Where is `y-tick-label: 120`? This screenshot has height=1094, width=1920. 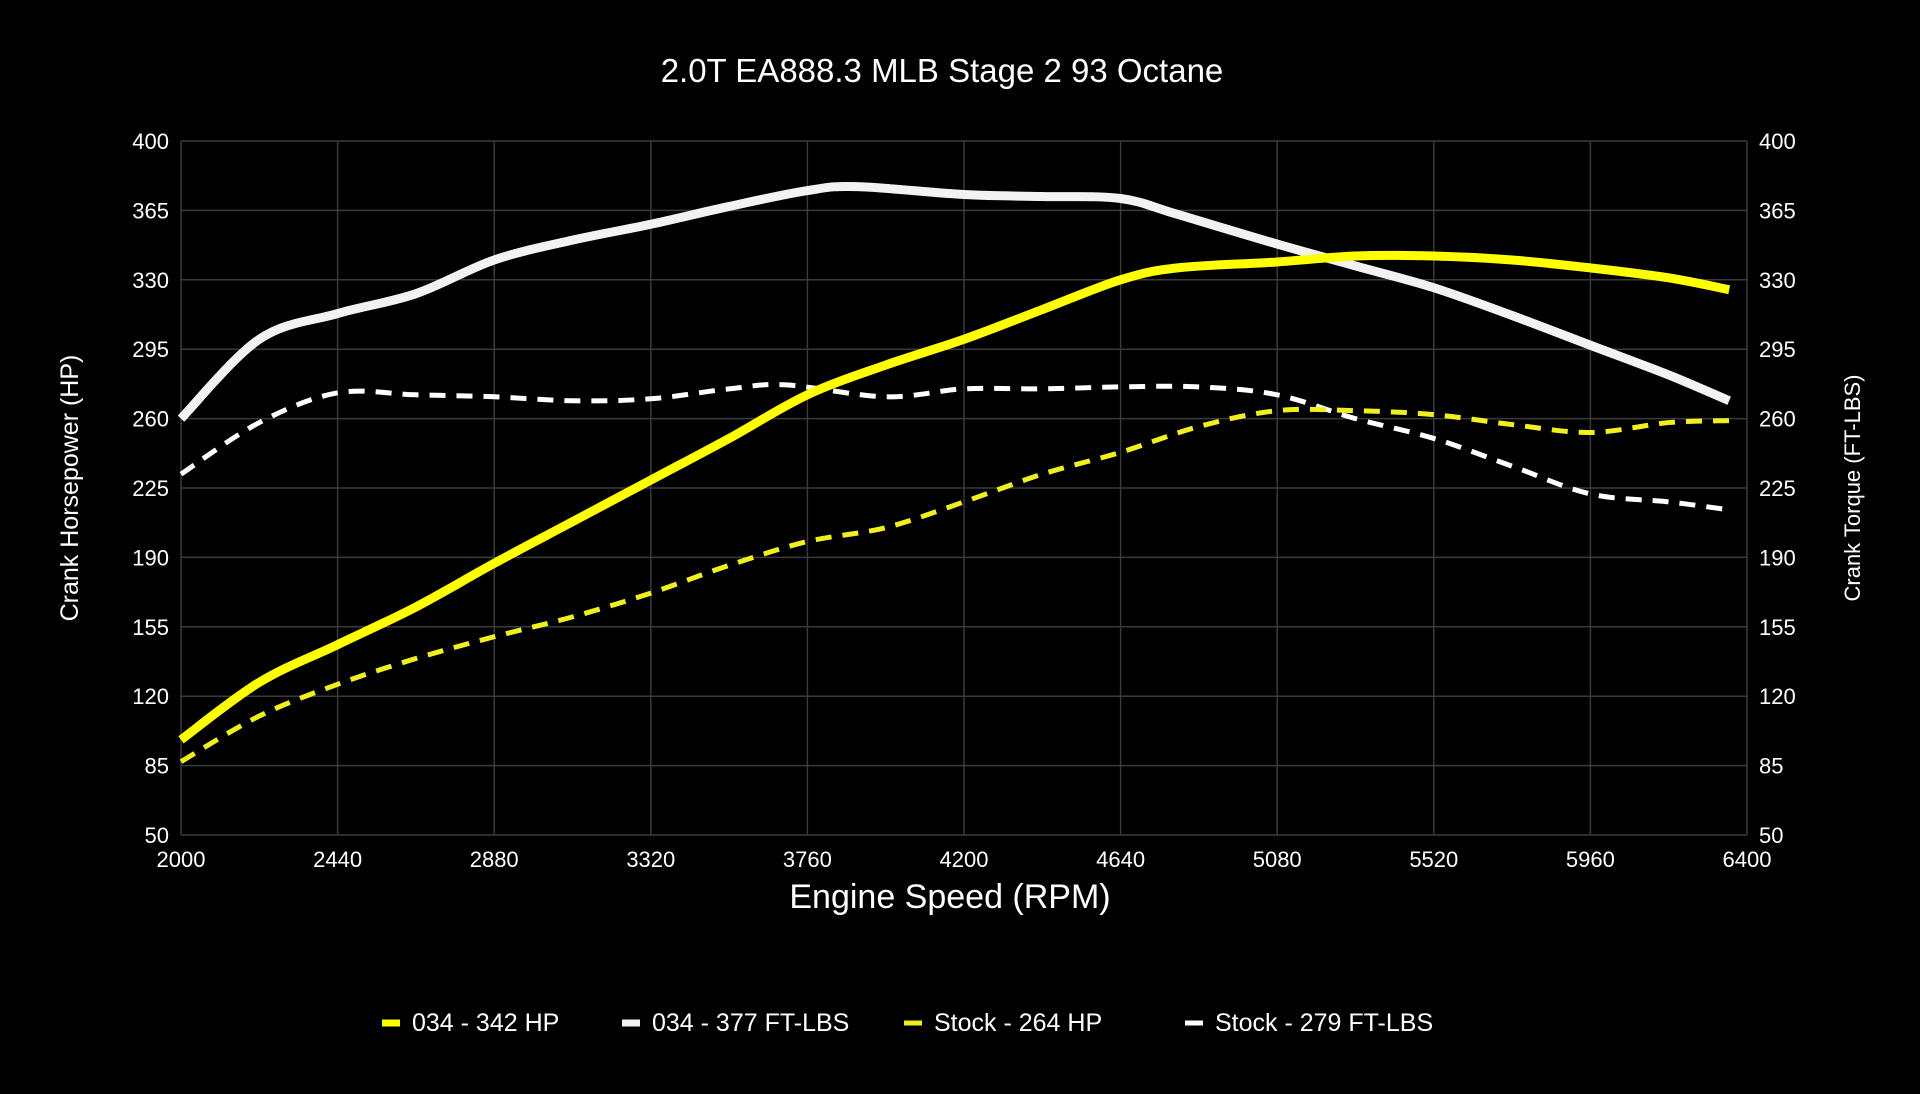
y-tick-label: 120 is located at coordinates (150, 696).